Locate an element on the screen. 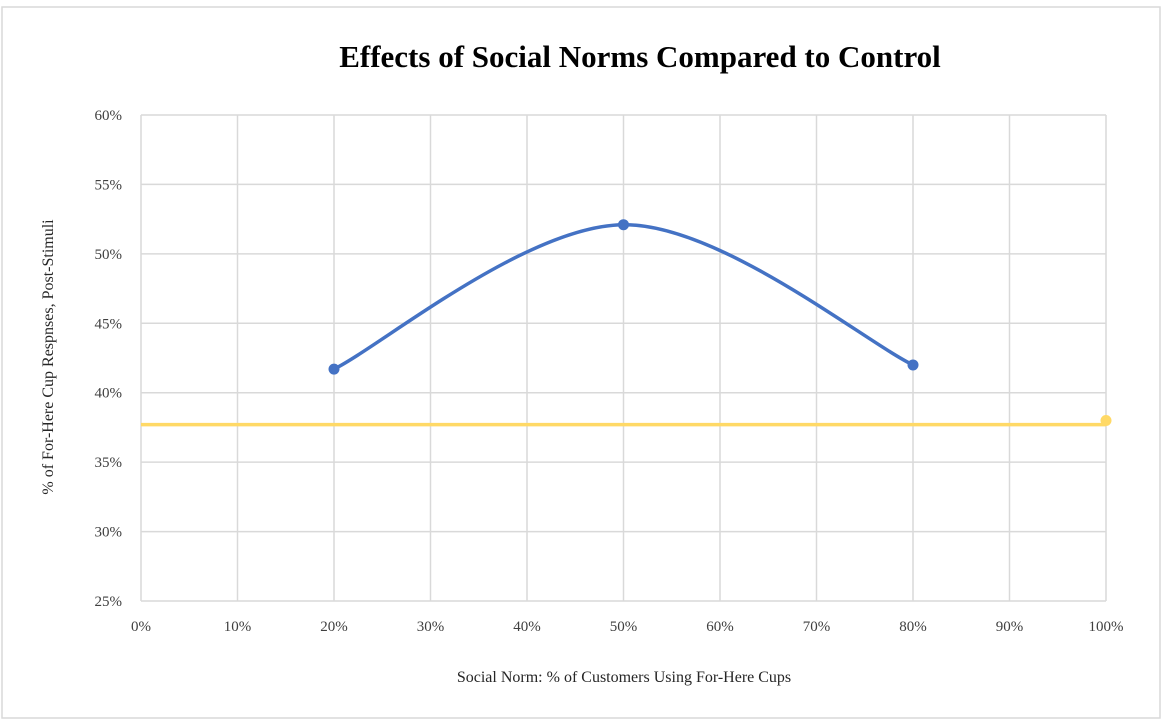 The image size is (1164, 722). y-tick-label: 30% is located at coordinates (109, 533).